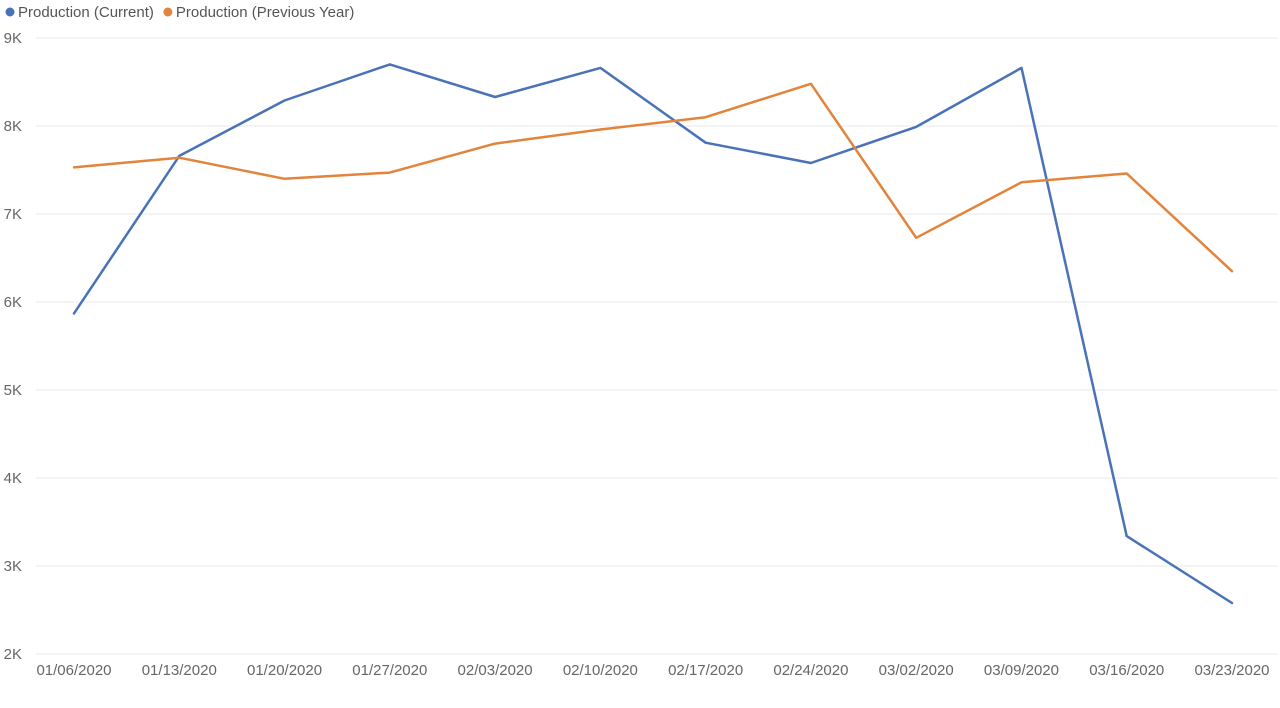 The height and width of the screenshot is (708, 1280). What do you see at coordinates (284, 670) in the screenshot?
I see `x-tick-label: 01/20/2020` at bounding box center [284, 670].